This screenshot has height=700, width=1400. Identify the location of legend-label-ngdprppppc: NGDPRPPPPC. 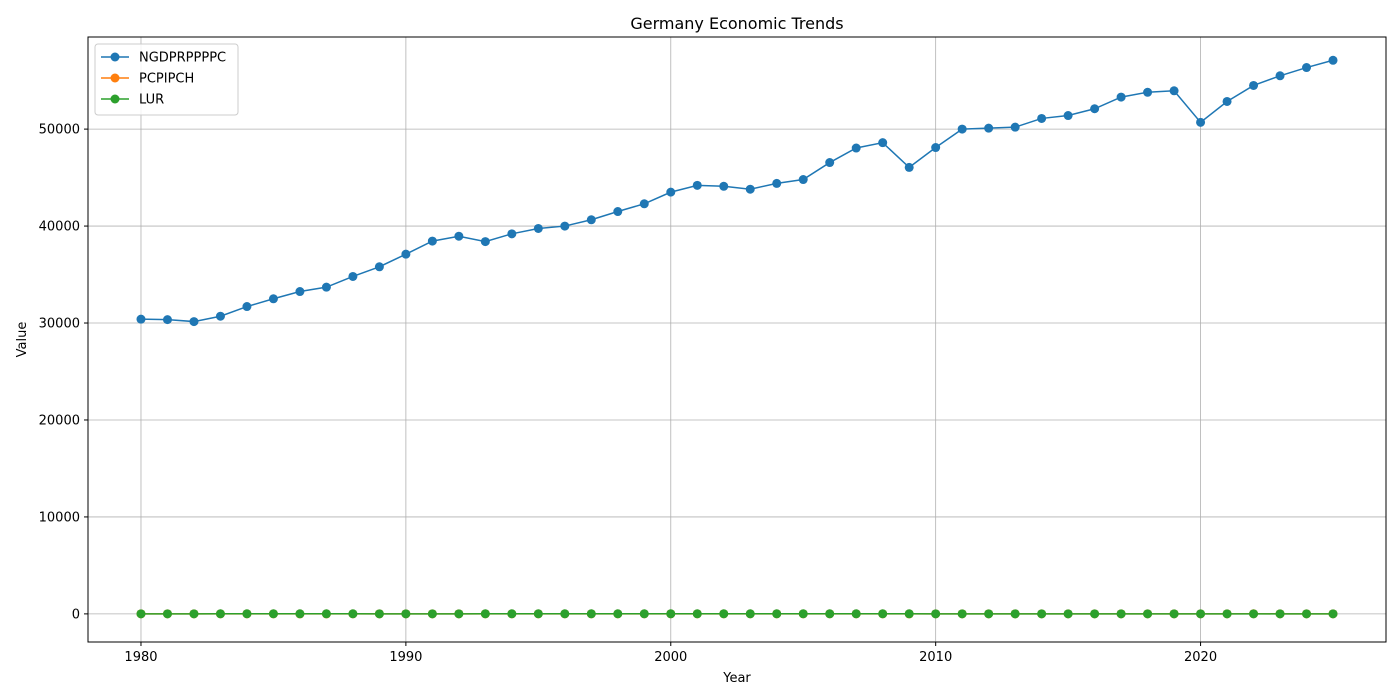
(182, 58).